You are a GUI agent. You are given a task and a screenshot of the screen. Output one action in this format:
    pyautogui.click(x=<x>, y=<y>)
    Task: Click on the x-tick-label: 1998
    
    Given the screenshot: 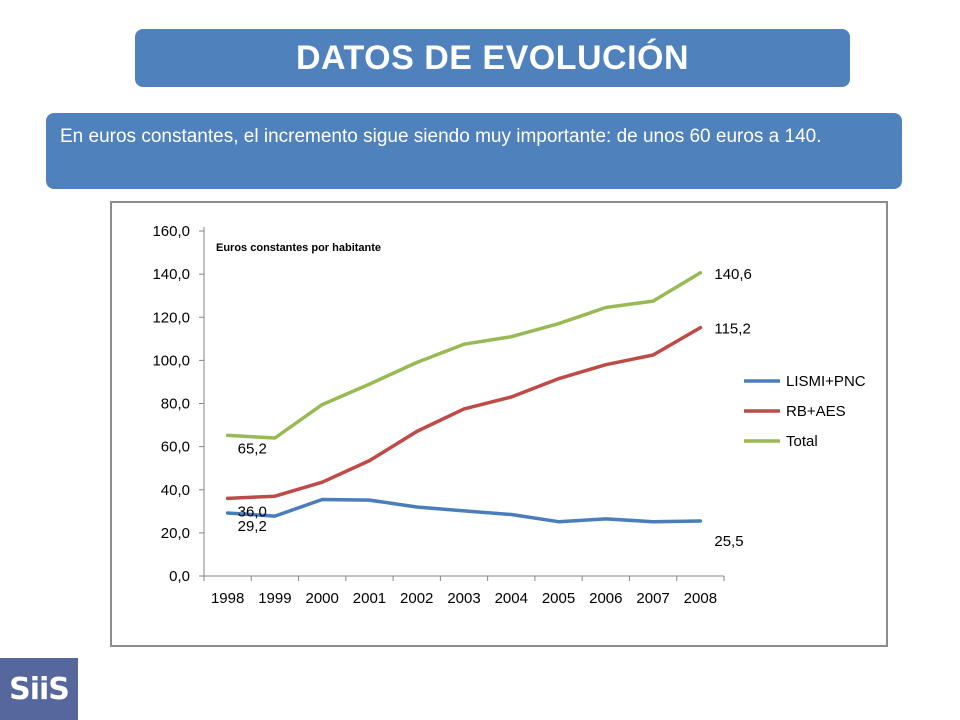 What is the action you would take?
    pyautogui.click(x=227, y=598)
    